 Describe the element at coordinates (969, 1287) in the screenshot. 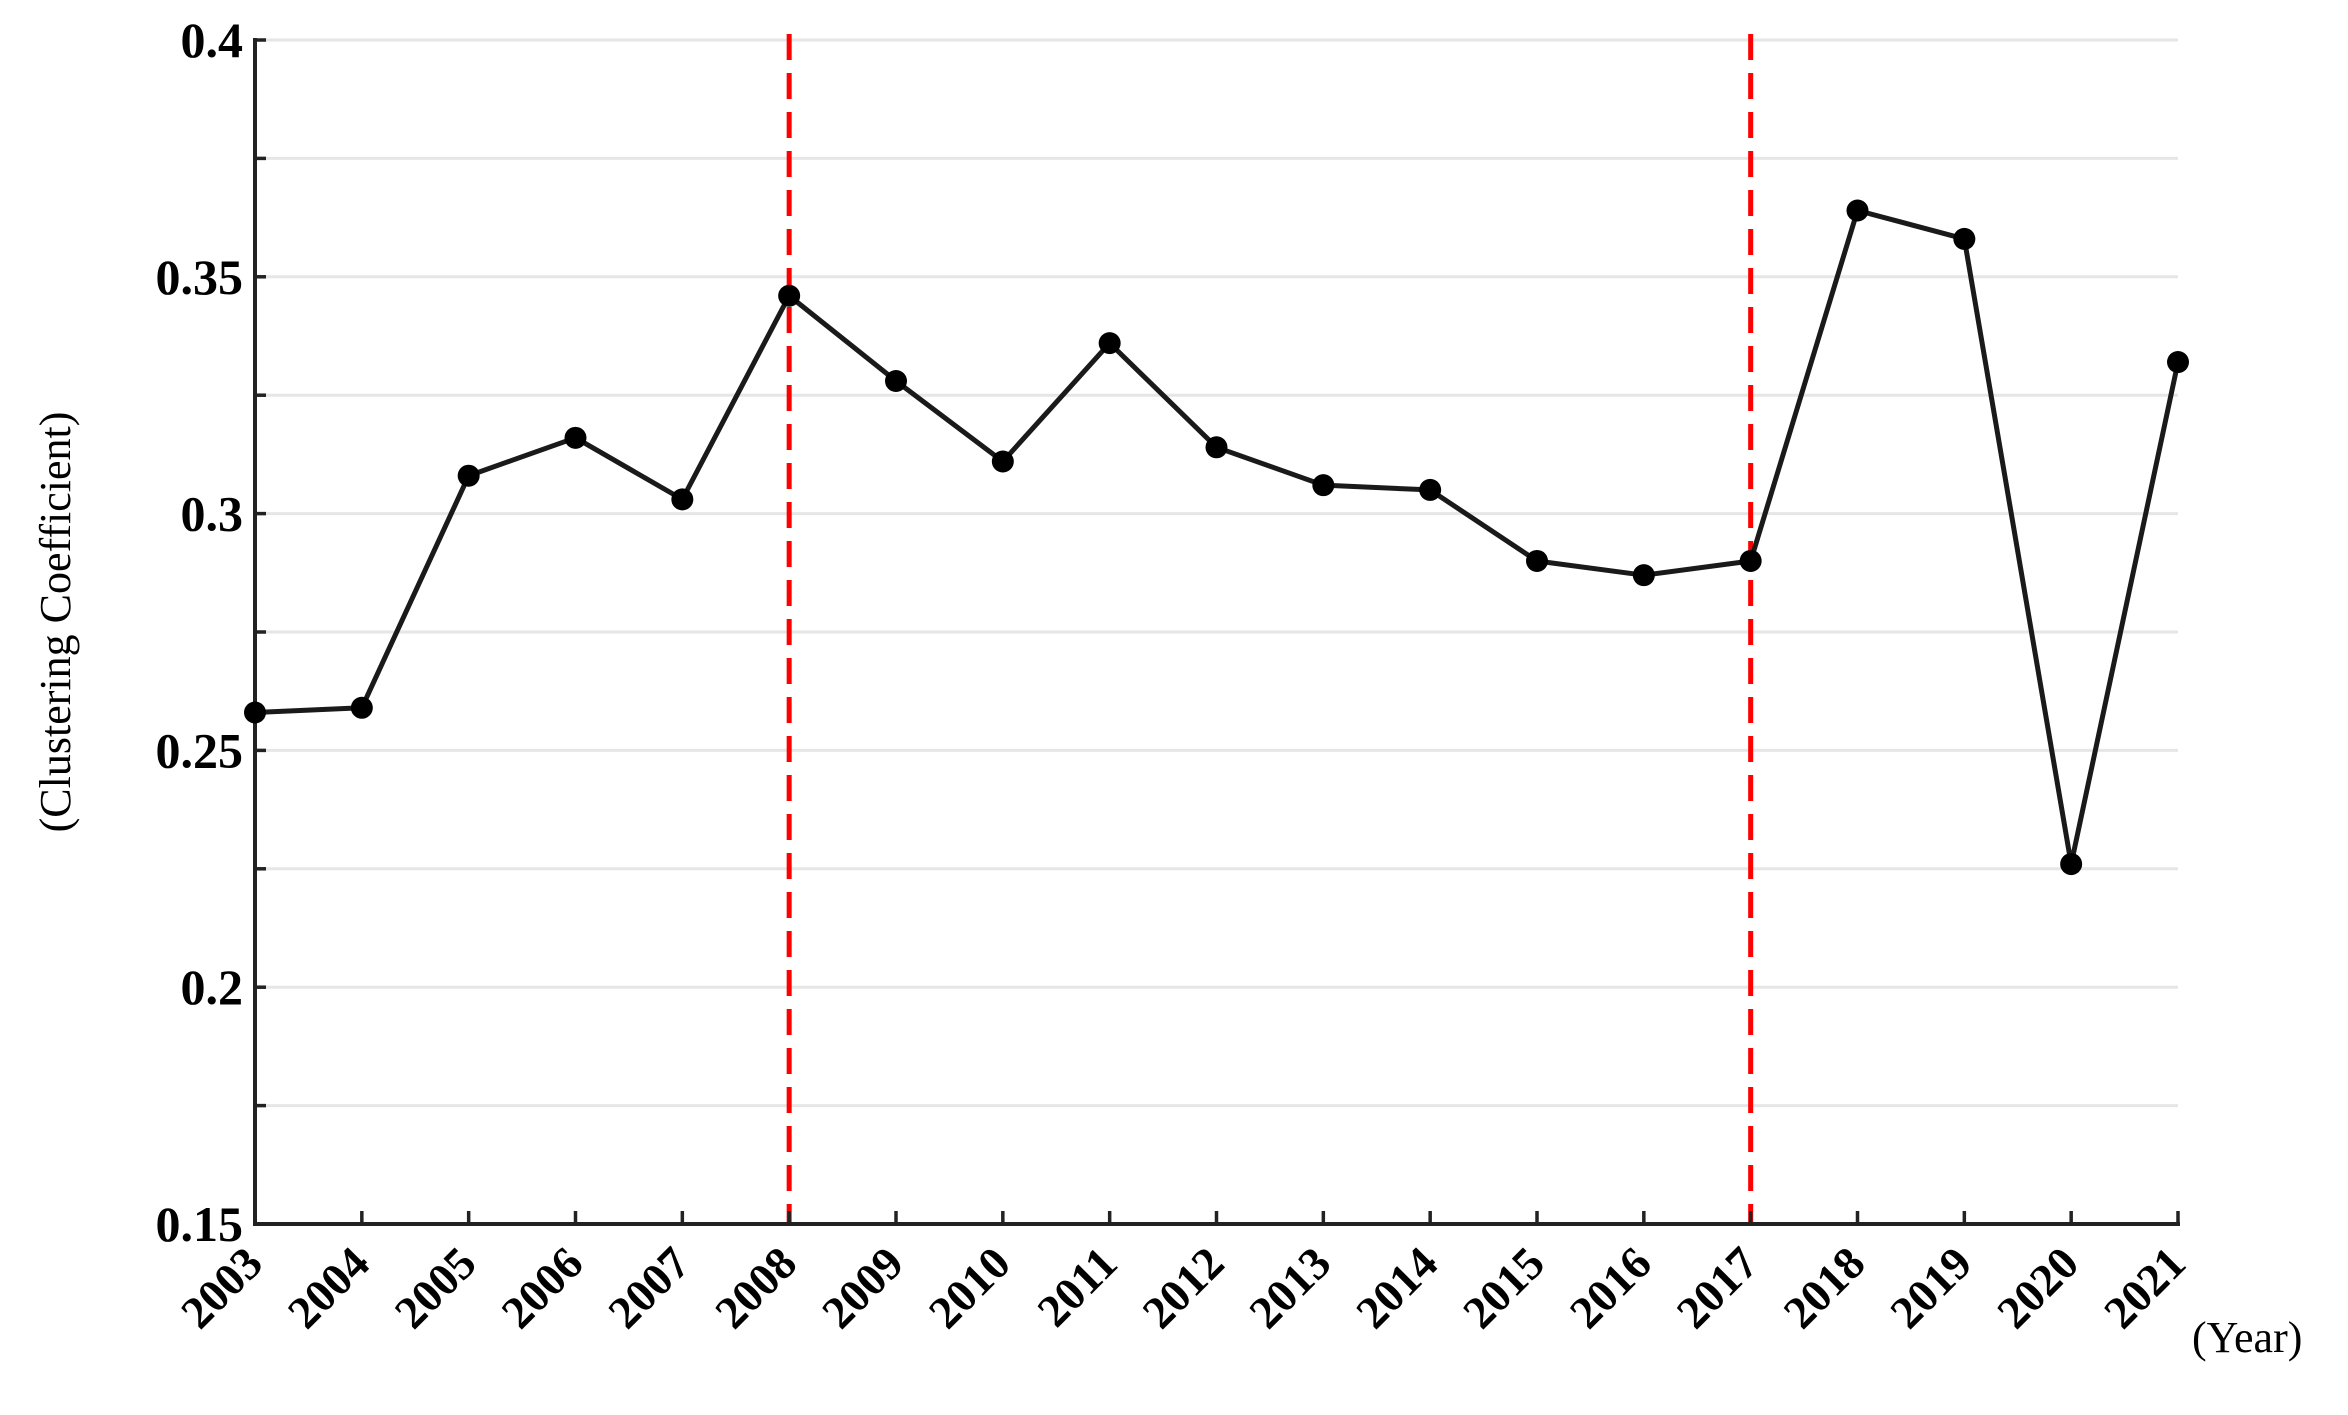

I see `x-tick-label: 2010` at that location.